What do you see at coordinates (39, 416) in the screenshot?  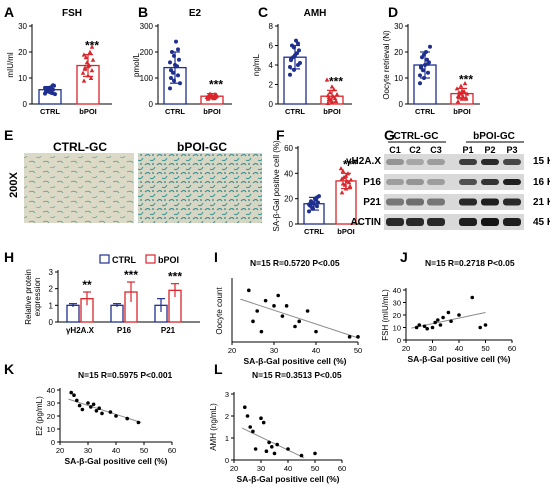 I see `y-axis-label: E2 (pg/mL)` at bounding box center [39, 416].